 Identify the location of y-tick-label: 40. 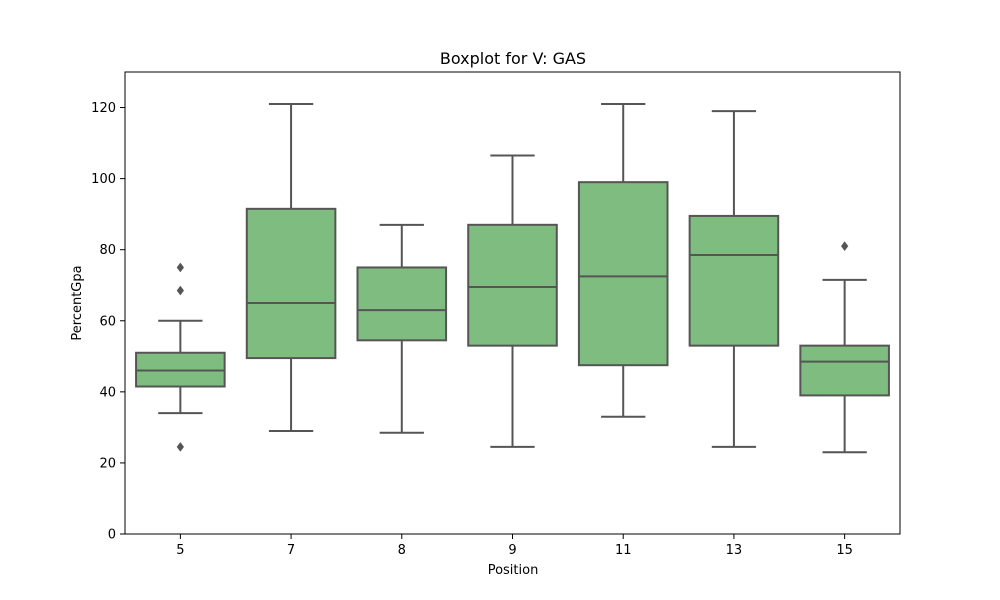
(107, 392).